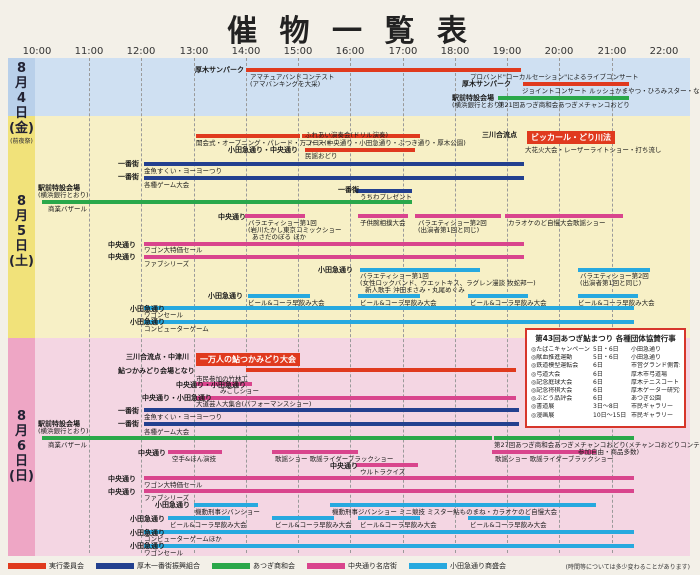 This screenshot has height=575, width=700. Describe the element at coordinates (156, 371) in the screenshot. I see `venue-label: 鮎つかみどり会場となり` at that location.